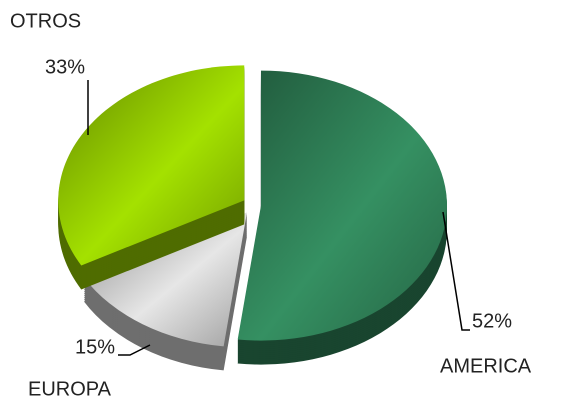  I want to click on value-label: 52%, so click(492, 321).